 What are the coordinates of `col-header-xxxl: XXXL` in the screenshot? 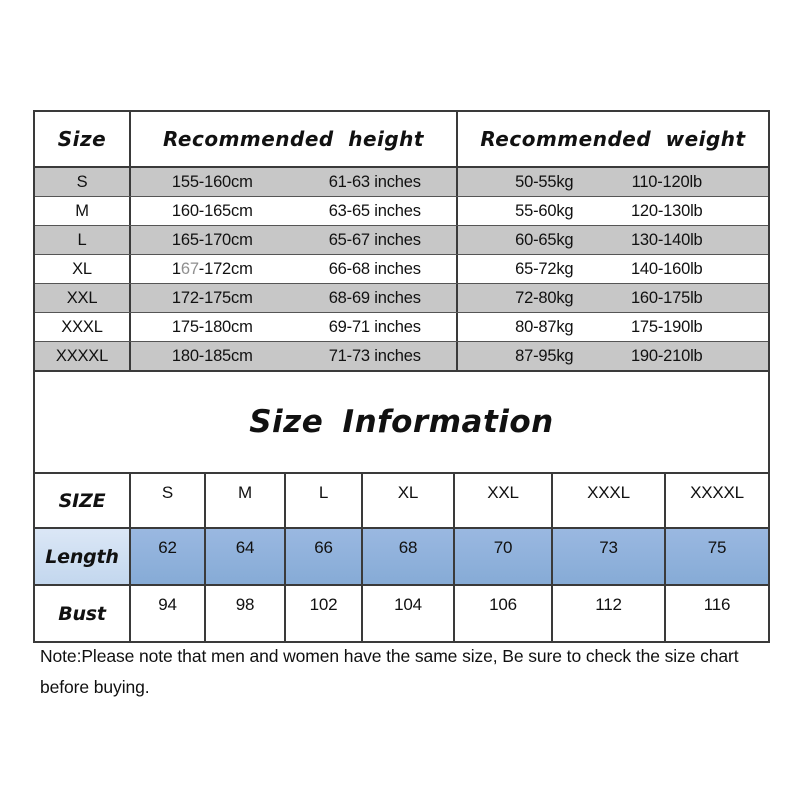 It's located at (607, 500).